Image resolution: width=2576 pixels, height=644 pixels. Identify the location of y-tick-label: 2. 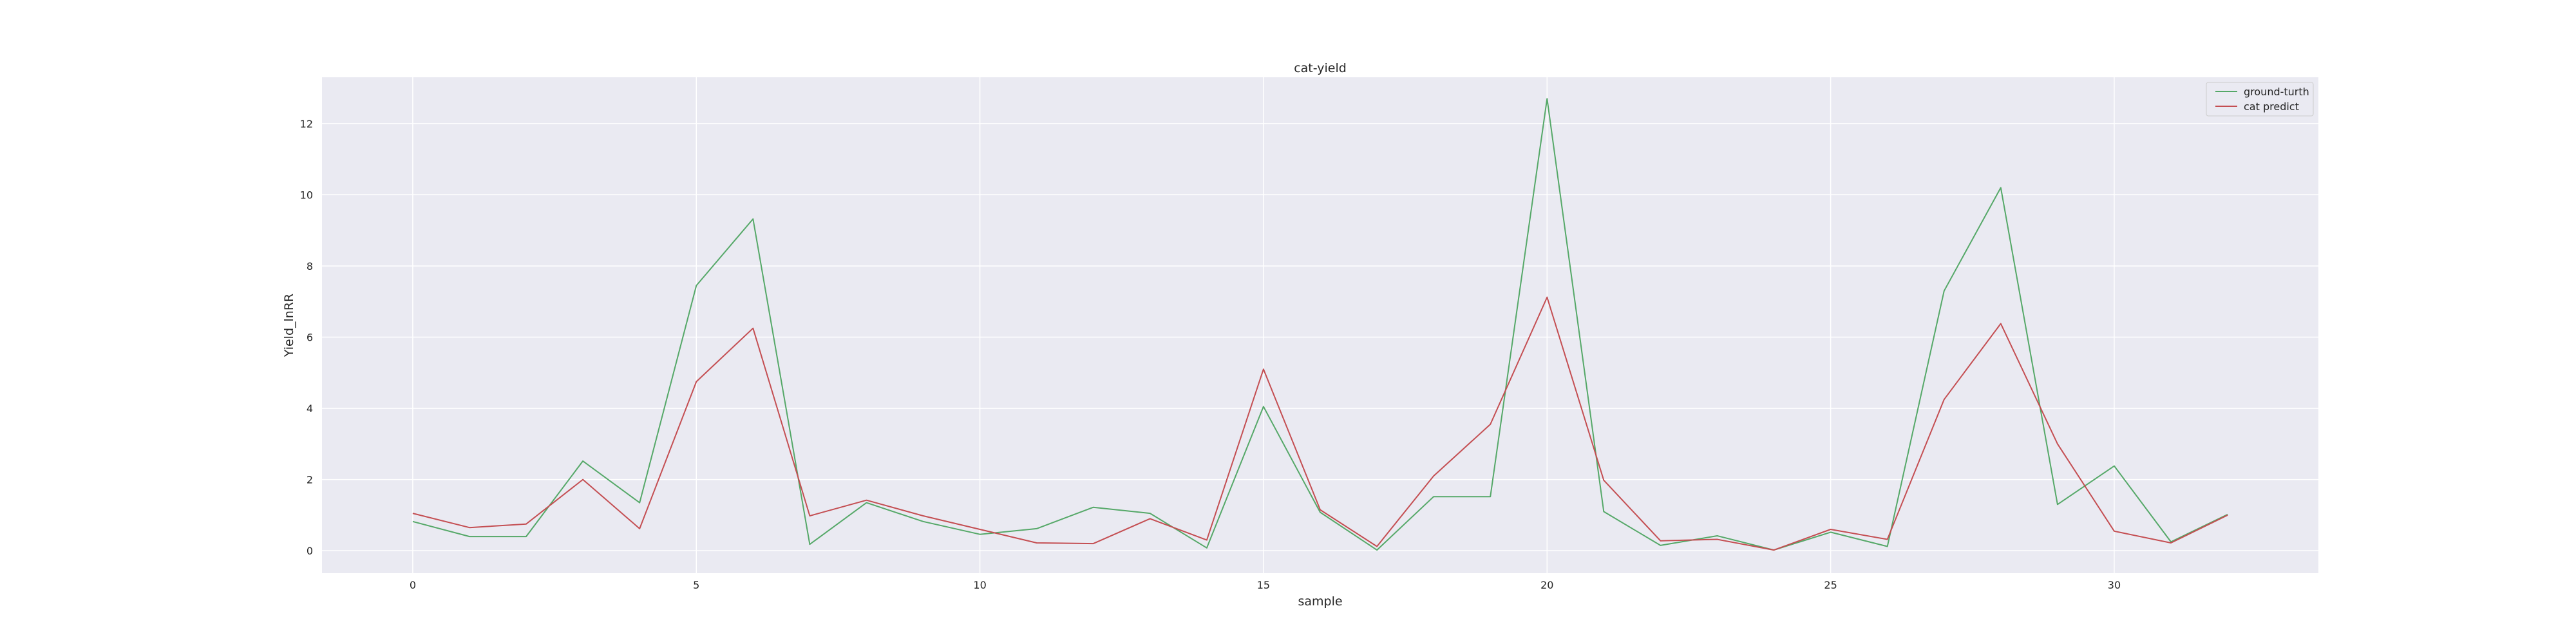
(310, 480).